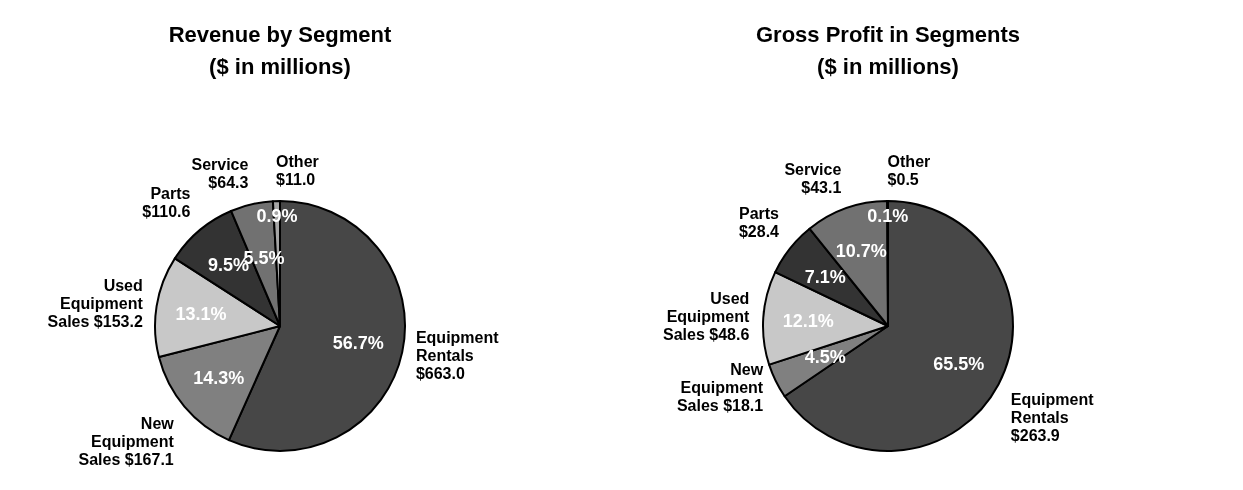 Image resolution: width=1243 pixels, height=490 pixels. I want to click on slice-label: Other $0.5, so click(909, 170).